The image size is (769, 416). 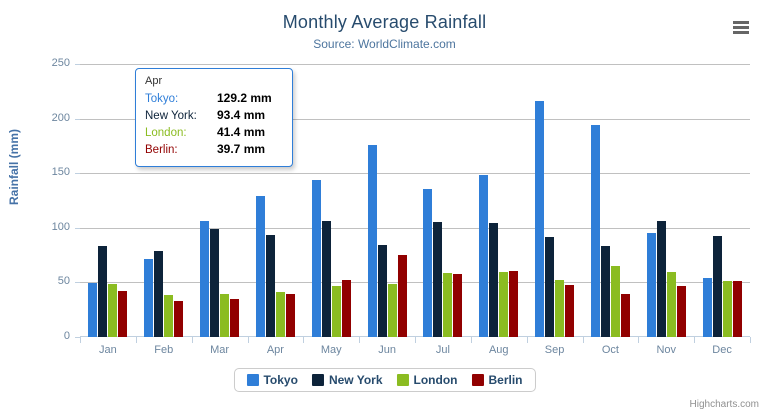 I want to click on legend-item-berlin: Berlin, so click(x=497, y=380).